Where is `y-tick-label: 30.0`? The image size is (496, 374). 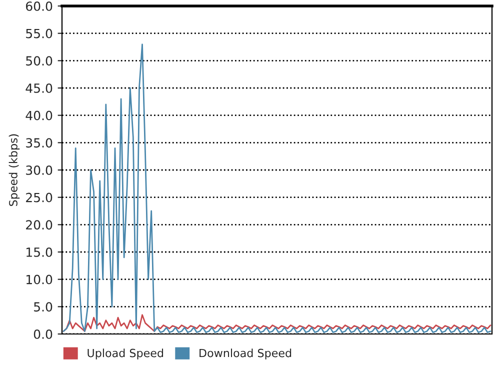 y-tick-label: 30.0 is located at coordinates (39, 170).